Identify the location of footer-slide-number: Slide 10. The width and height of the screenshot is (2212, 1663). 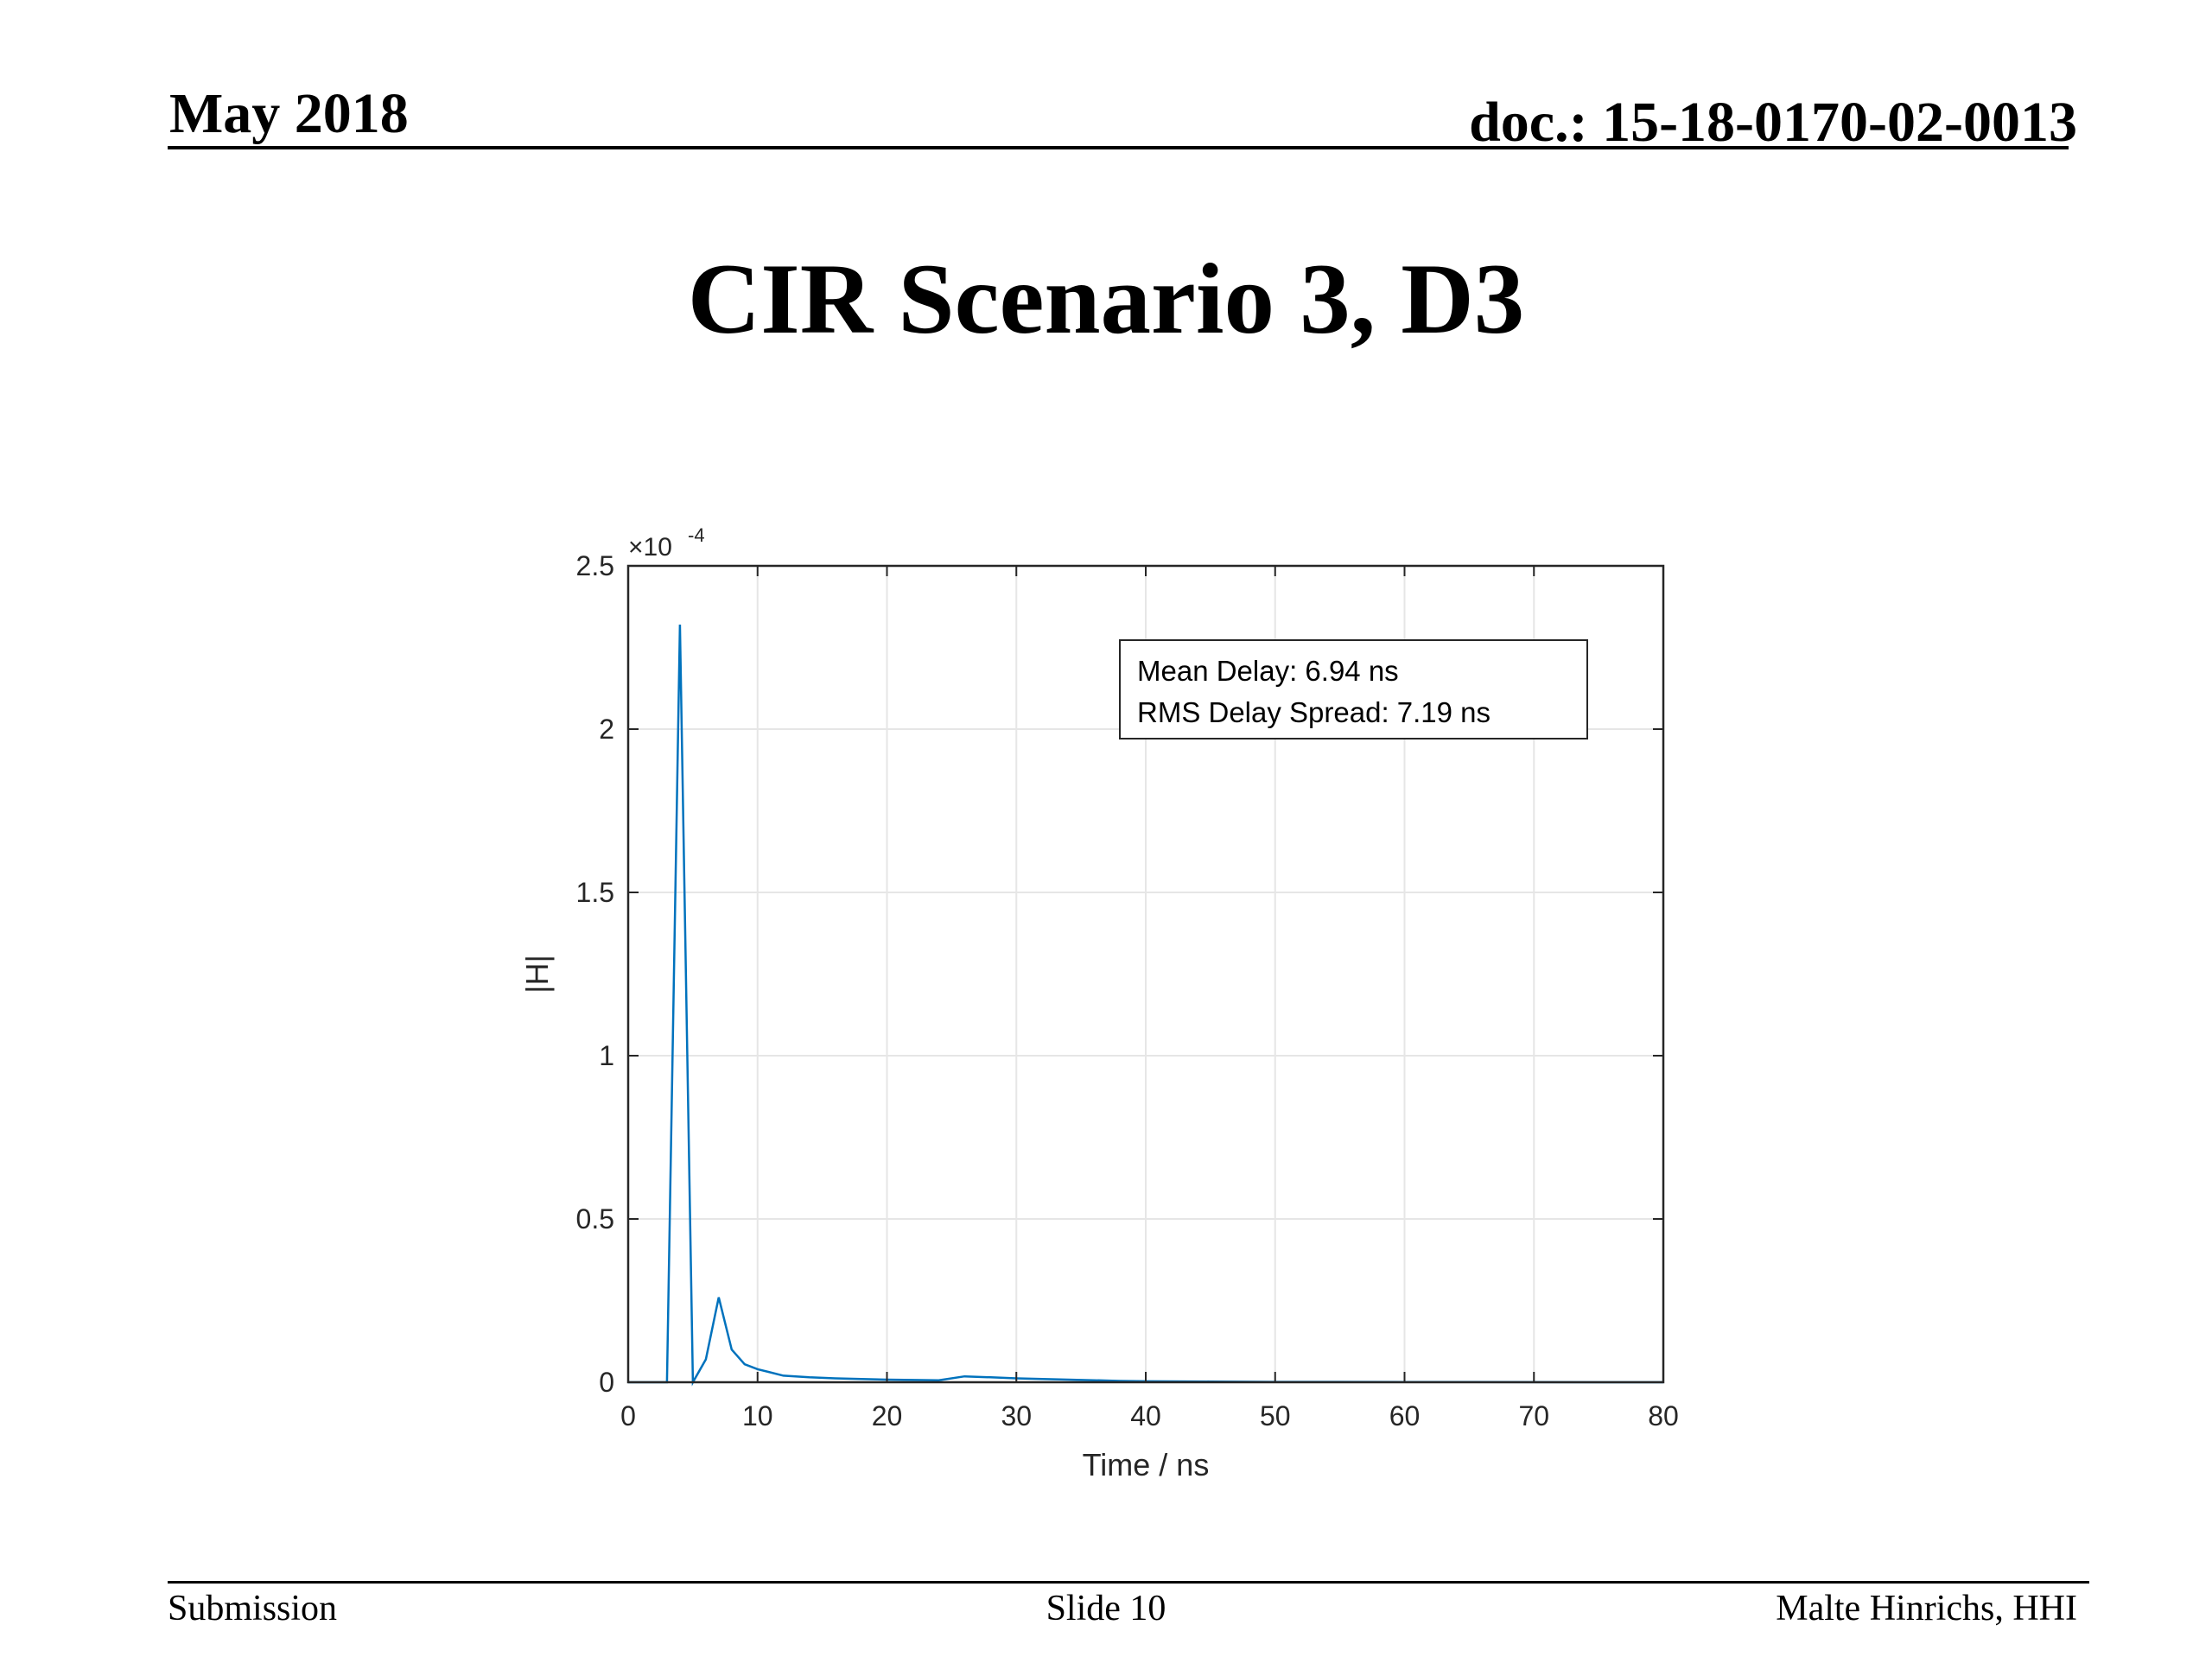
(1106, 1609).